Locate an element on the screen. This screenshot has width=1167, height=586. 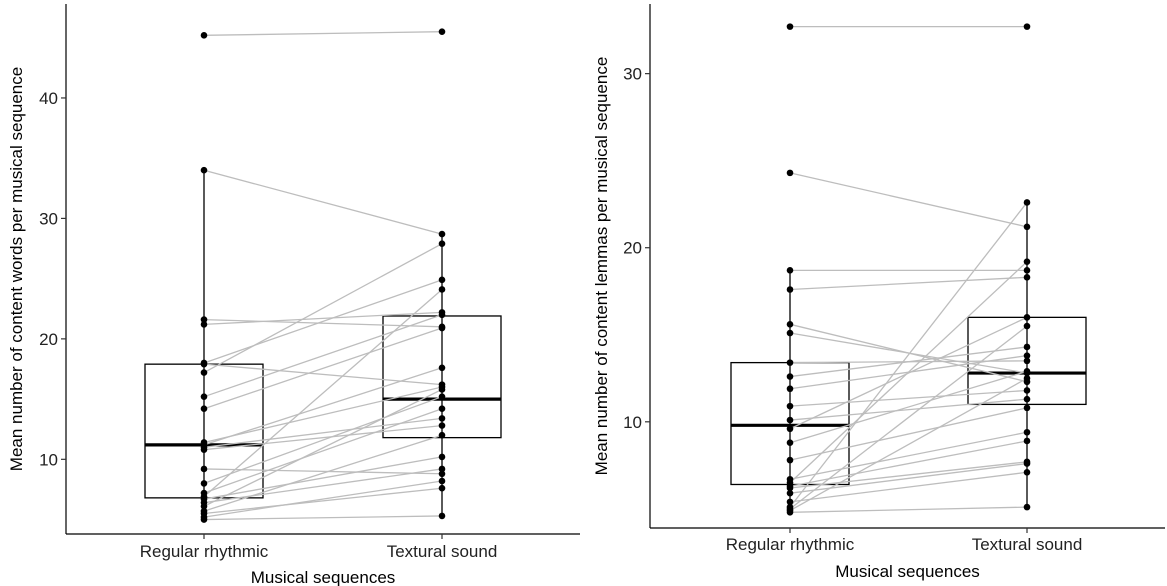
x-axis-title: Musical sequences is located at coordinates (907, 571).